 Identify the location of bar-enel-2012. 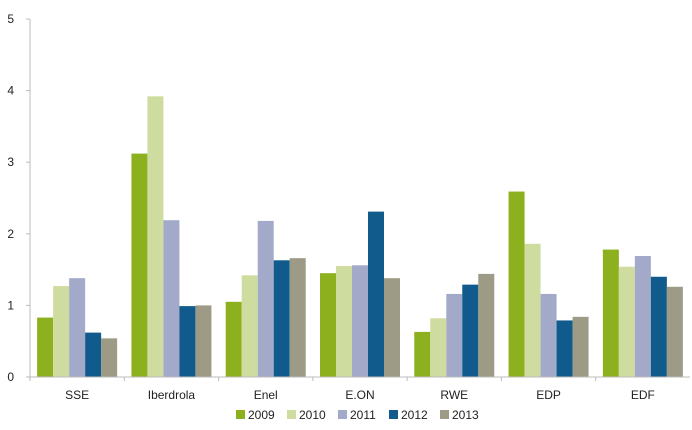
(281, 318).